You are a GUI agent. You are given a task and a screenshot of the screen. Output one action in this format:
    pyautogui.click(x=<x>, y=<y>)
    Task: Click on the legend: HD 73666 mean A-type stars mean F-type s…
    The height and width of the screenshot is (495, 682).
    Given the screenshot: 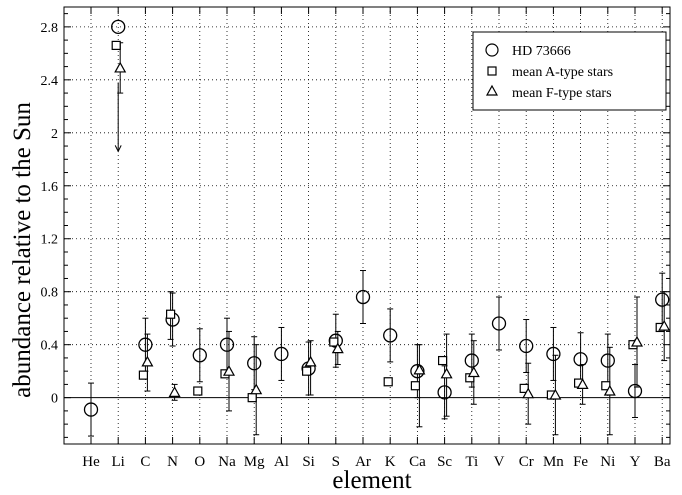 What is the action you would take?
    pyautogui.click(x=569, y=71)
    